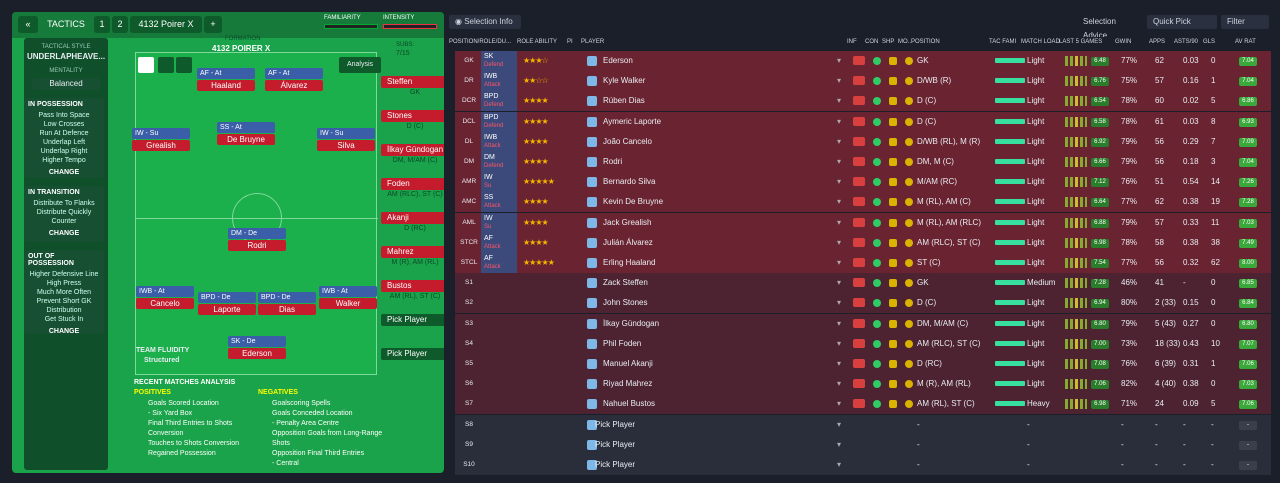  I want to click on column-header: PLAYER, so click(593, 42).